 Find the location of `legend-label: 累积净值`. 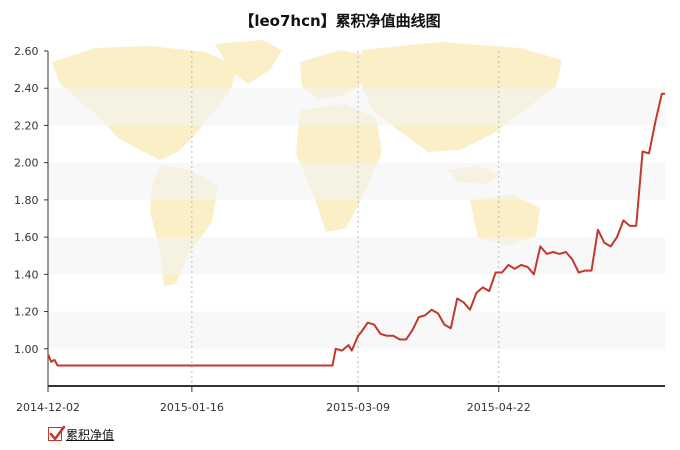

legend-label: 累积净值 is located at coordinates (90, 434).